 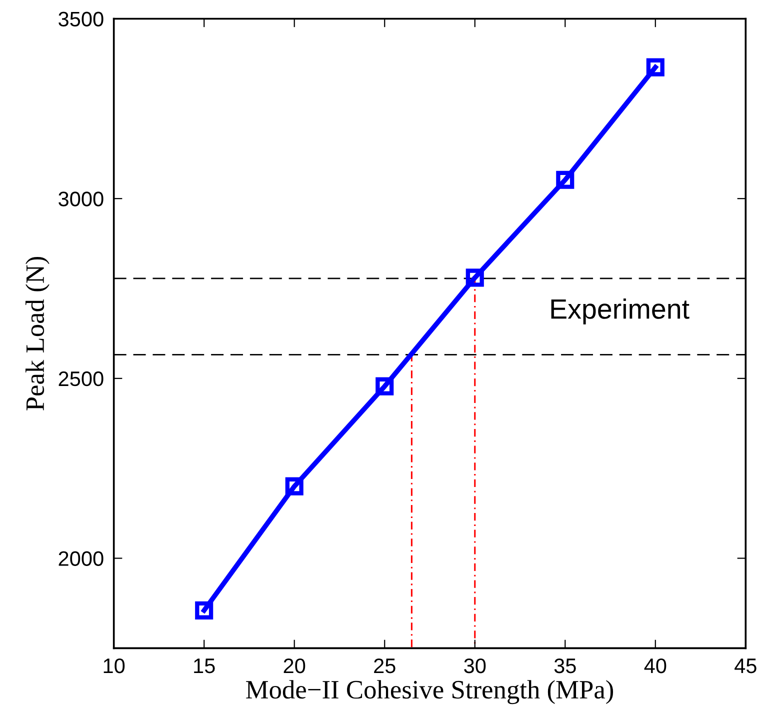 I want to click on x-tick-label: 30, so click(x=475, y=666).